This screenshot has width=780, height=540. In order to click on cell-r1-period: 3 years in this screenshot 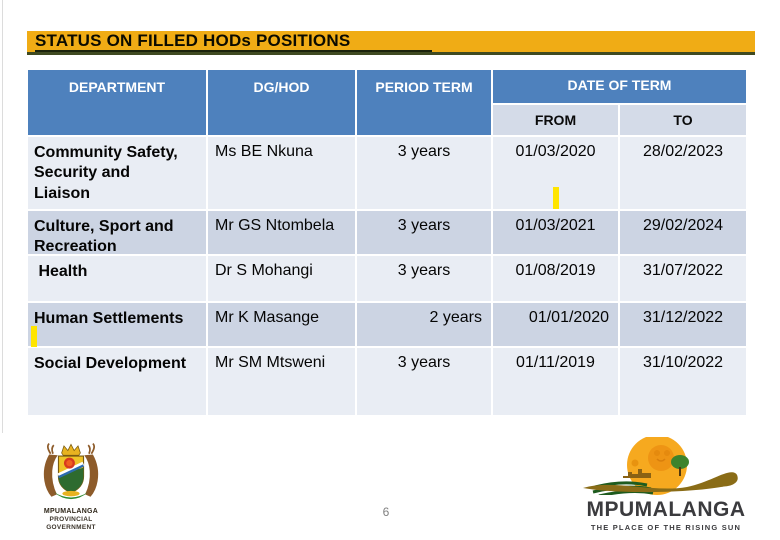, I will do `click(424, 173)`.